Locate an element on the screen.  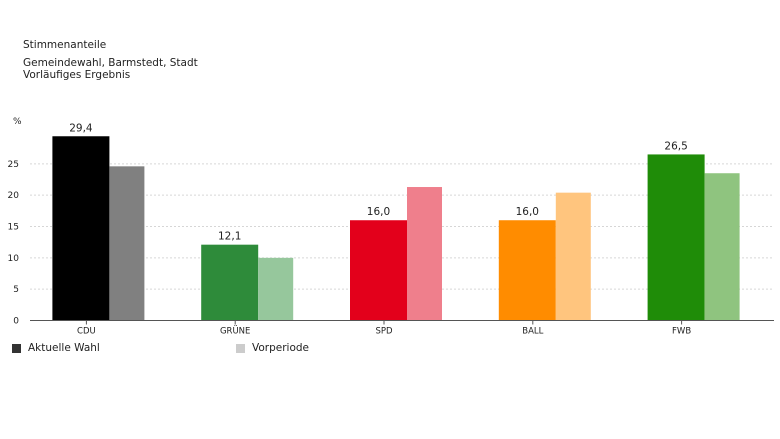
y-tick-label: 25 is located at coordinates (13, 165).